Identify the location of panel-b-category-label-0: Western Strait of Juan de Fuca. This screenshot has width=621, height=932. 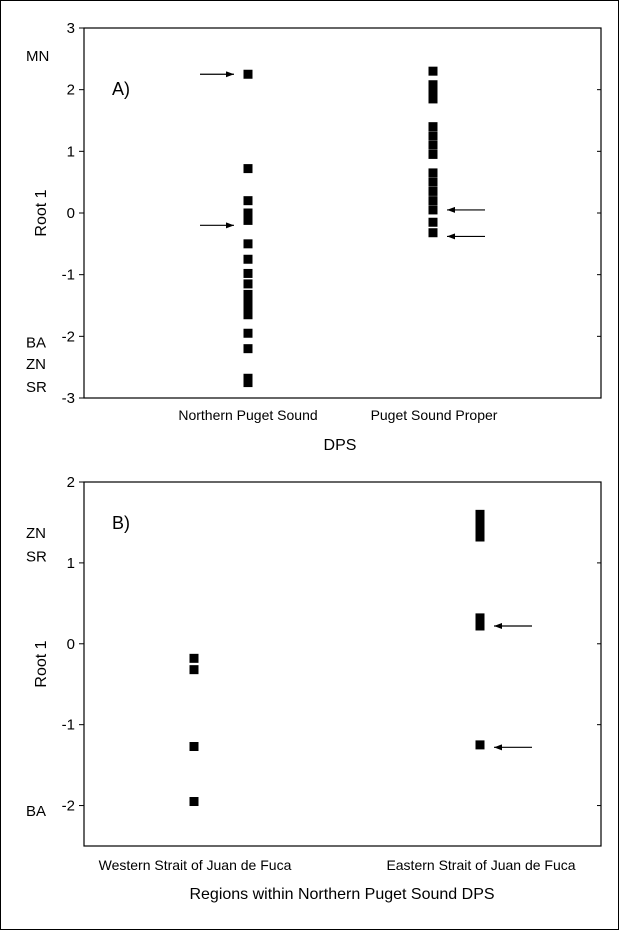
(195, 865).